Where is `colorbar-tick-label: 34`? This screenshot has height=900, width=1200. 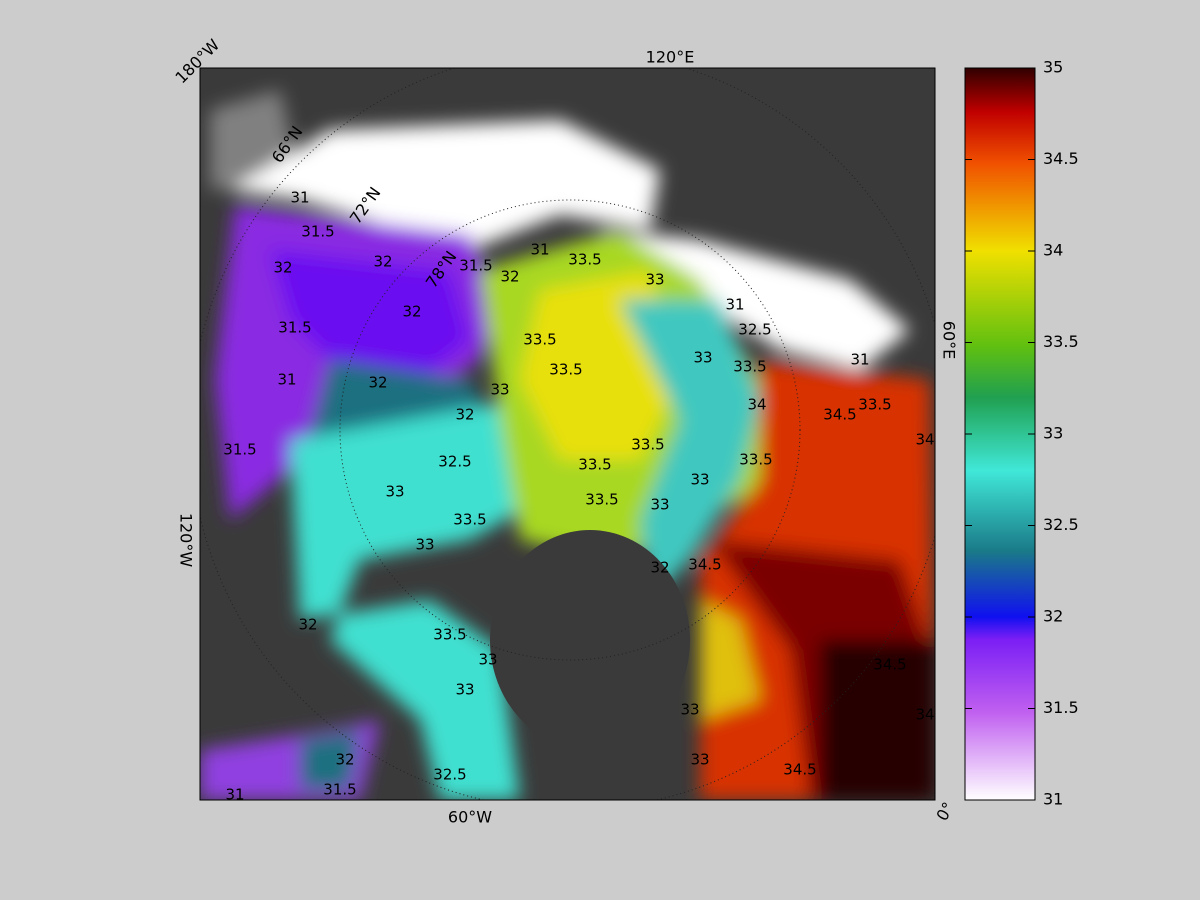 colorbar-tick-label: 34 is located at coordinates (1053, 250).